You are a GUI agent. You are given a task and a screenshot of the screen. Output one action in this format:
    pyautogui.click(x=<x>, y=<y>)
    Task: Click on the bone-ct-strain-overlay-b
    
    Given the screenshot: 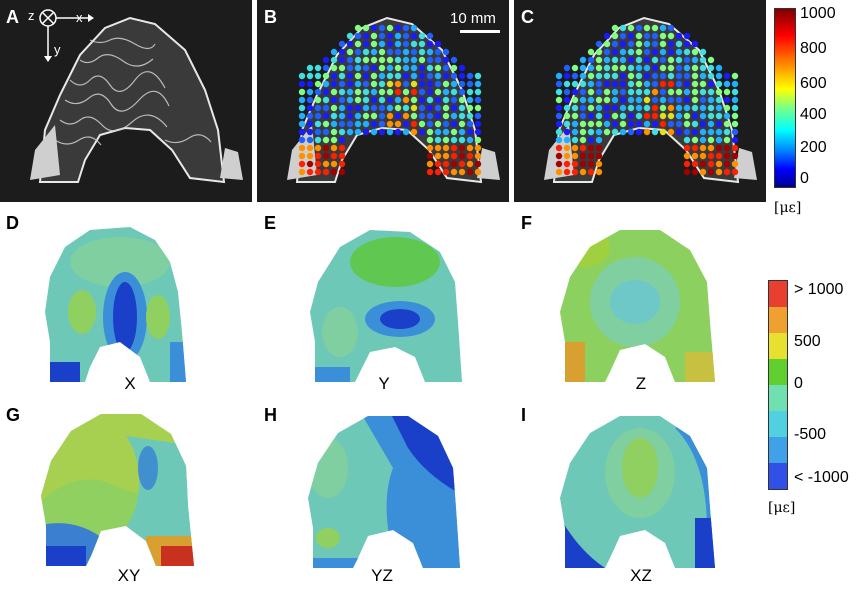 What is the action you would take?
    pyautogui.click(x=393, y=100)
    